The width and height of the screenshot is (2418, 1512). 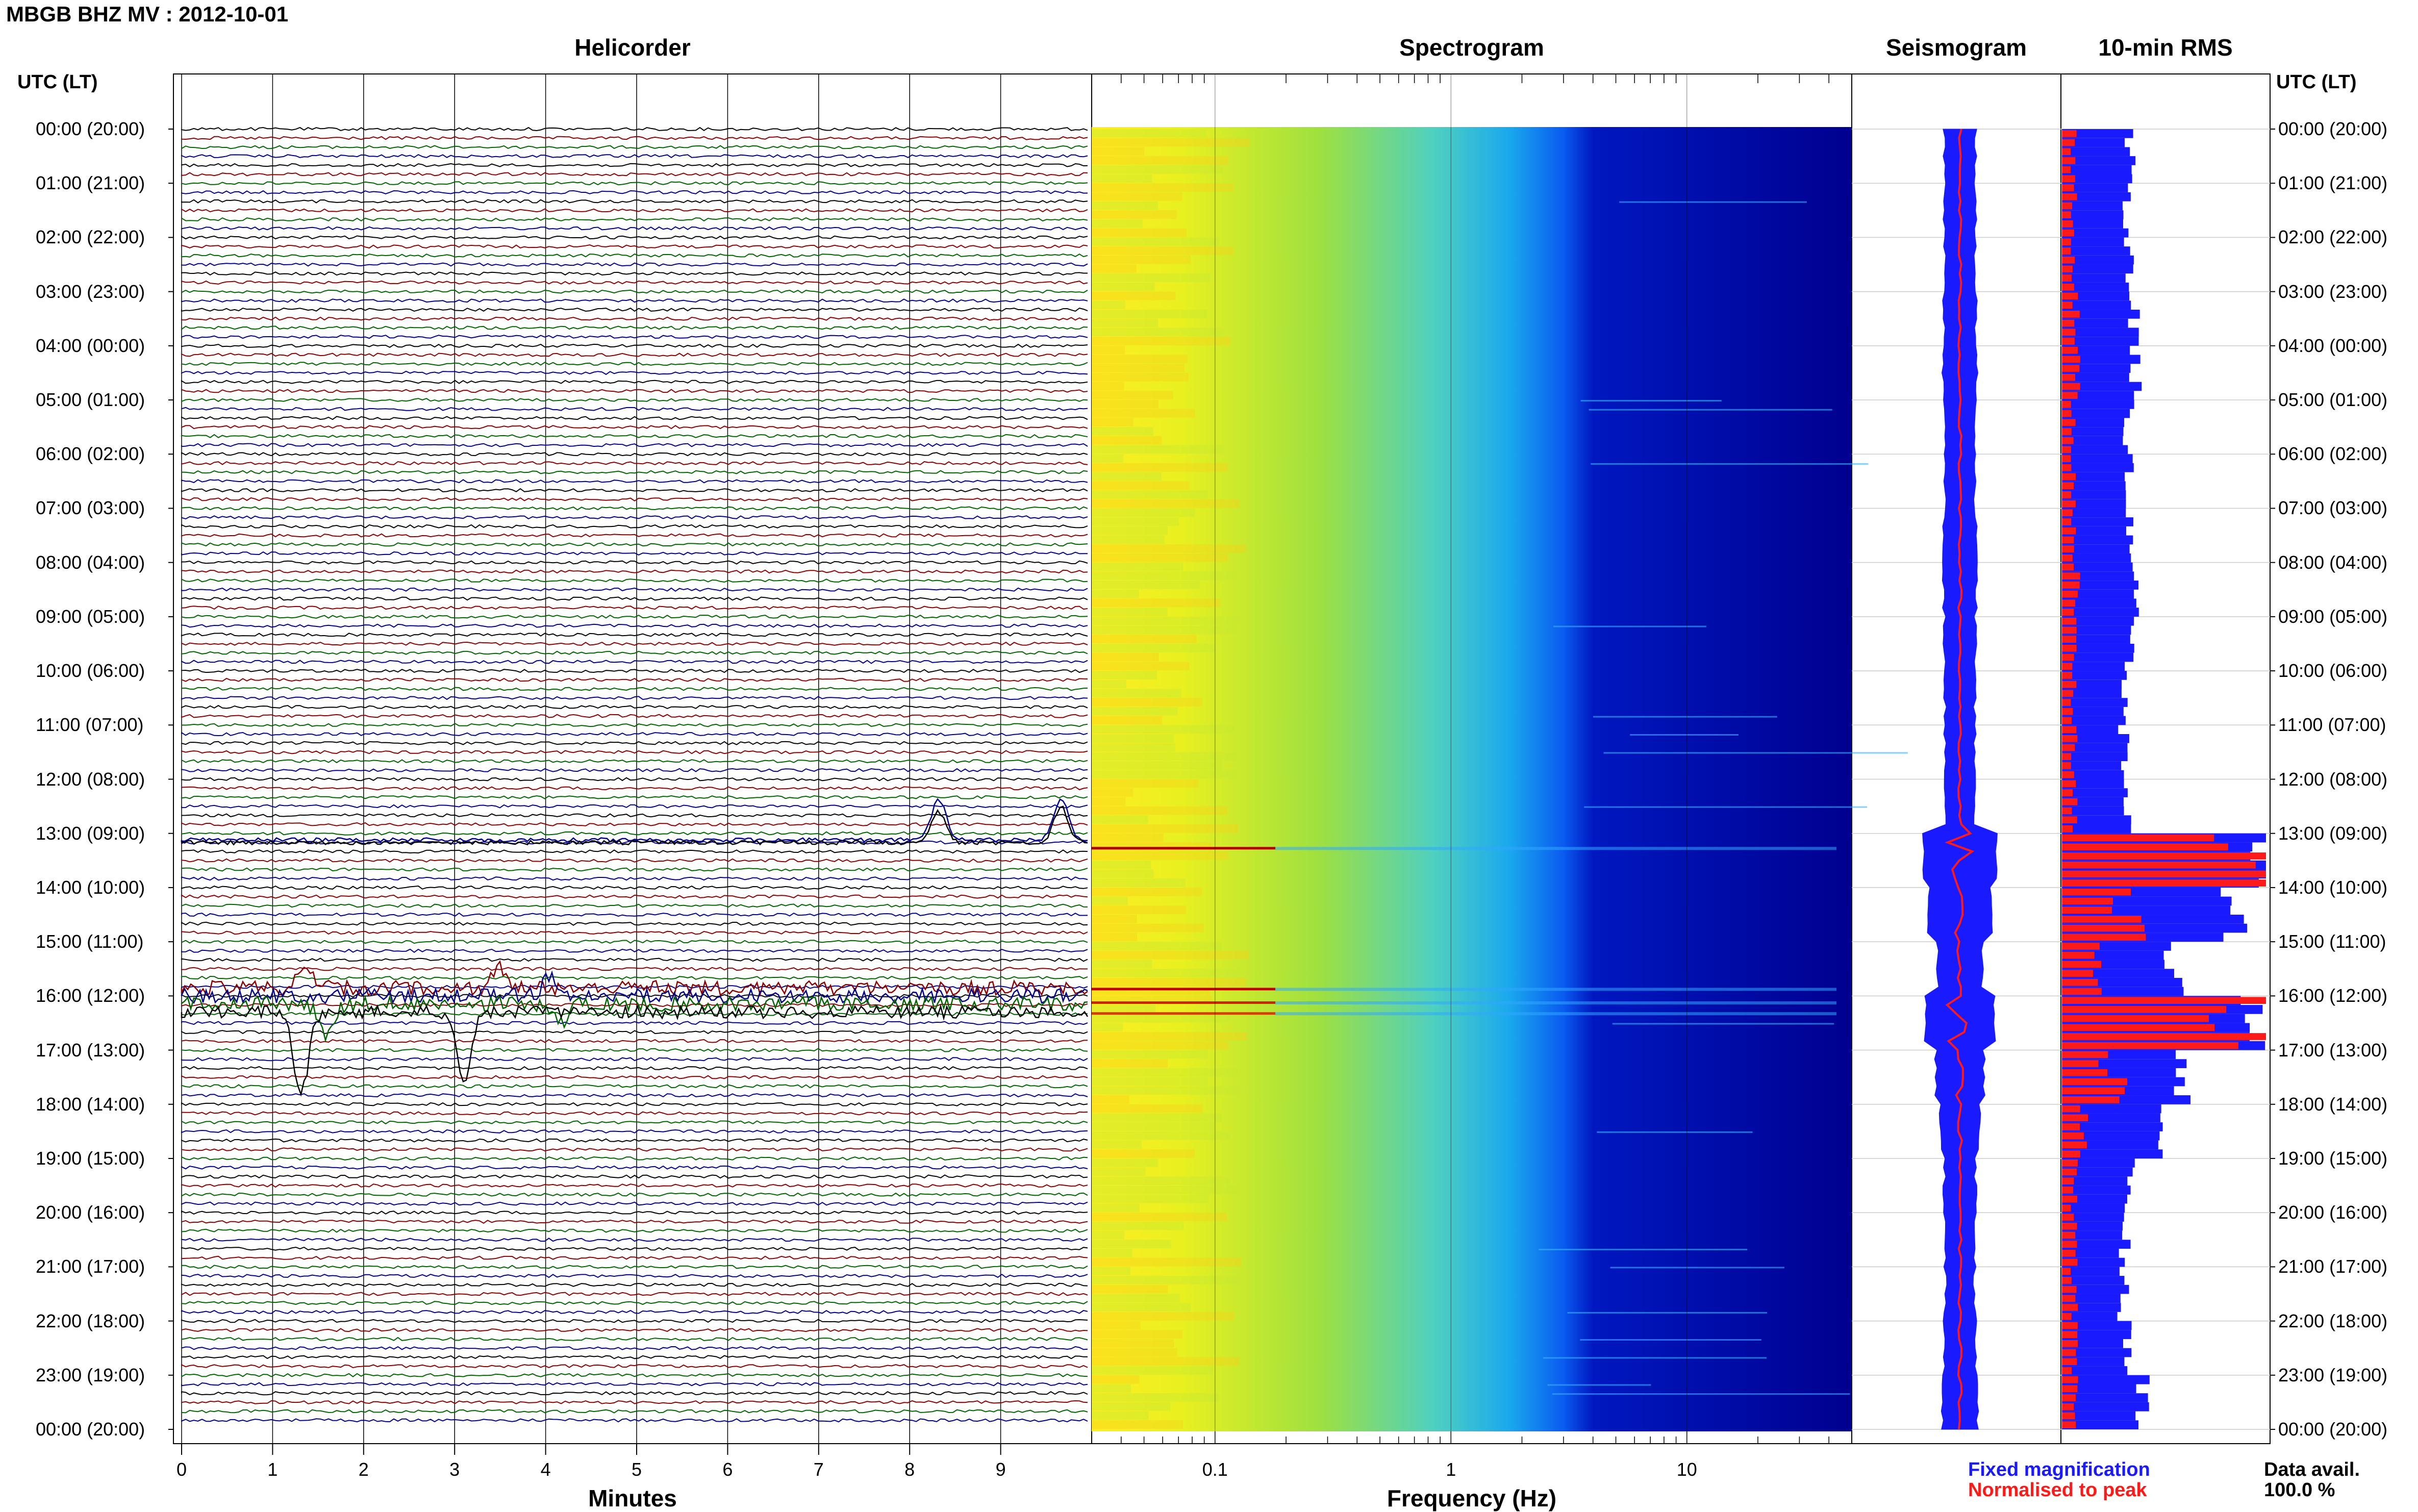 What do you see at coordinates (1184, 990) in the screenshot?
I see `spectrogram-event-streak` at bounding box center [1184, 990].